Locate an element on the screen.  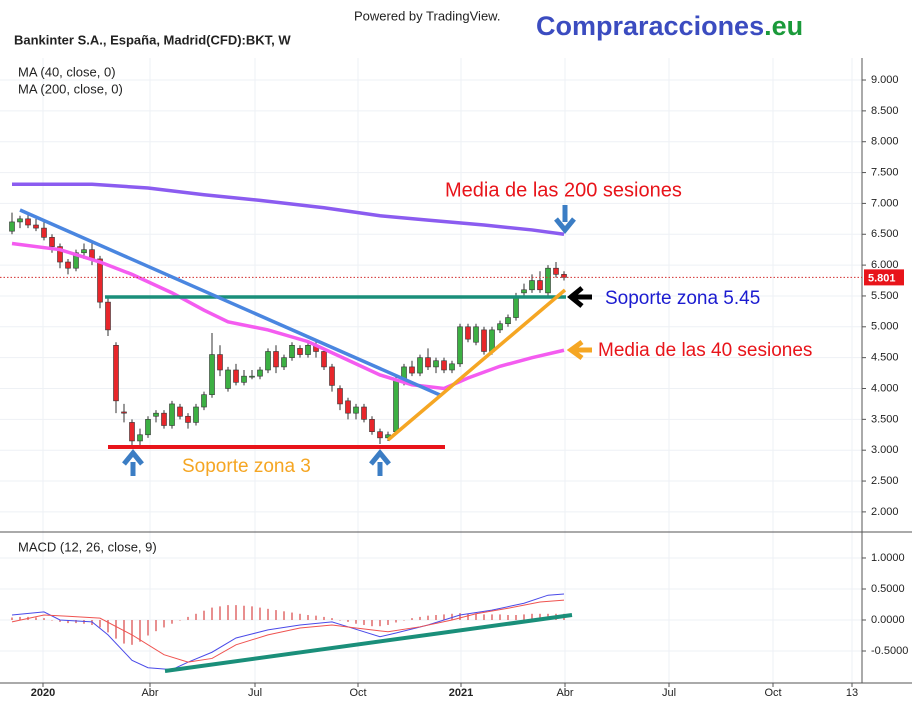
annotation: Media de las 40 sesiones is located at coordinates (705, 350).